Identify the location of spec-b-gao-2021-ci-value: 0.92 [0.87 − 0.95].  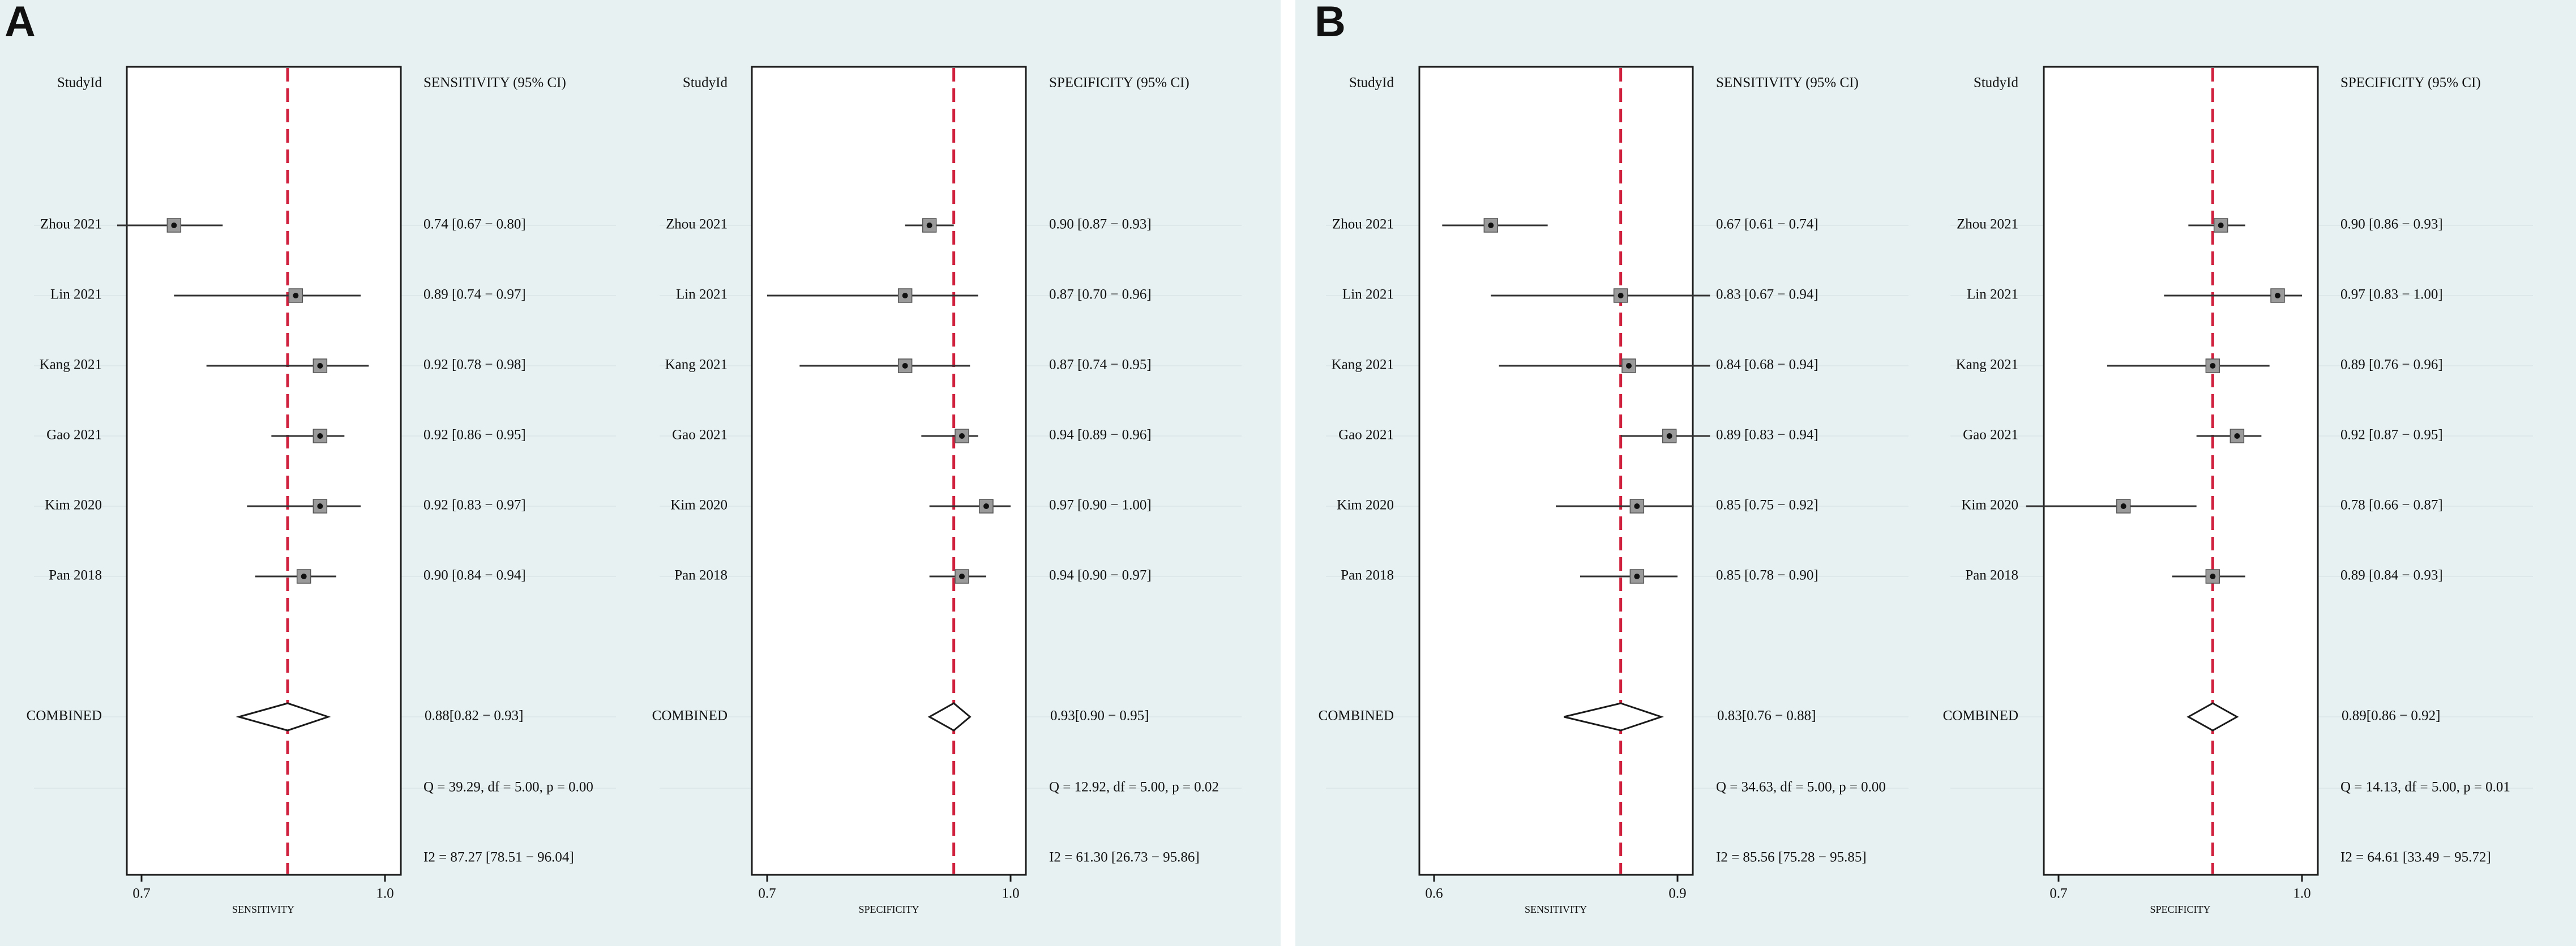
(2391, 435).